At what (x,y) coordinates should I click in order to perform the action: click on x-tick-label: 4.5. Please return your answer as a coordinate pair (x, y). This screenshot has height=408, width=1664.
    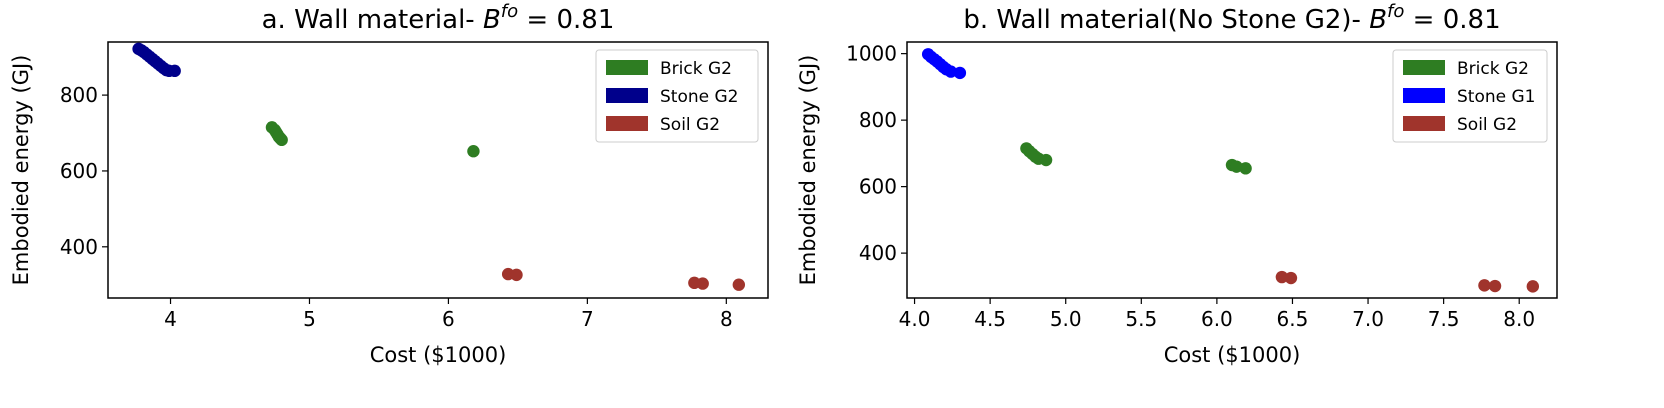
    Looking at the image, I should click on (990, 319).